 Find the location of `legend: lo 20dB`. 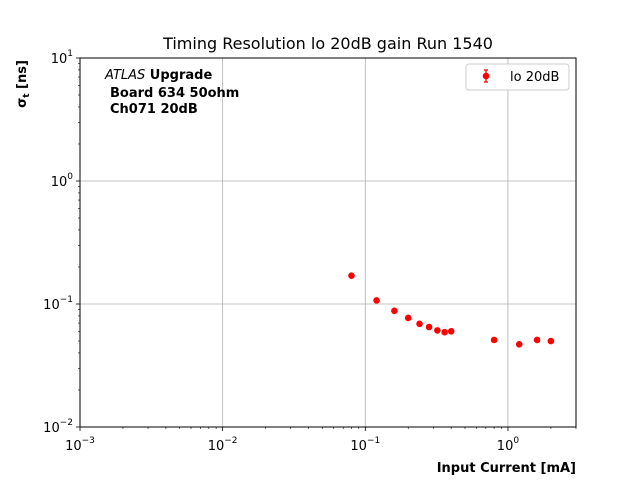

legend: lo 20dB is located at coordinates (517, 77).